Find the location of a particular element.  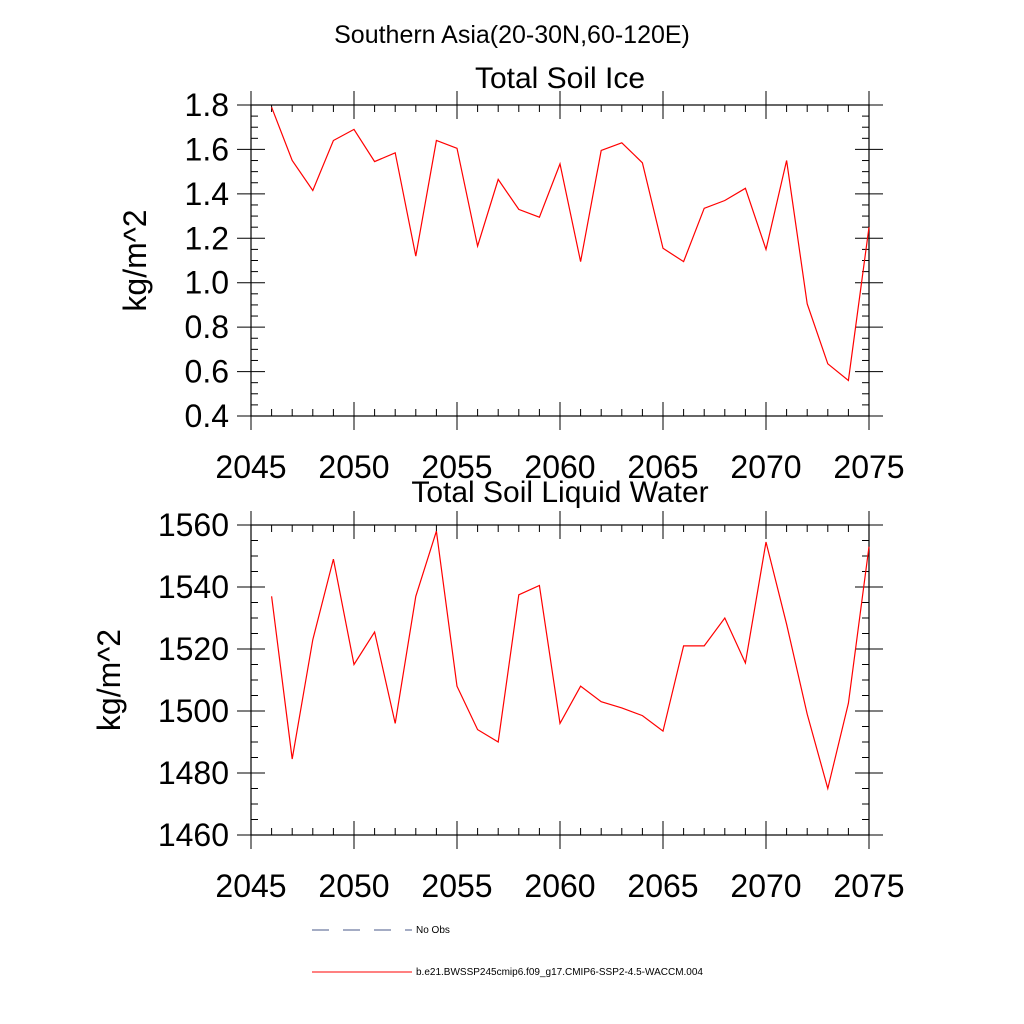

y-tick-label-1520: 1520 is located at coordinates (193, 649).